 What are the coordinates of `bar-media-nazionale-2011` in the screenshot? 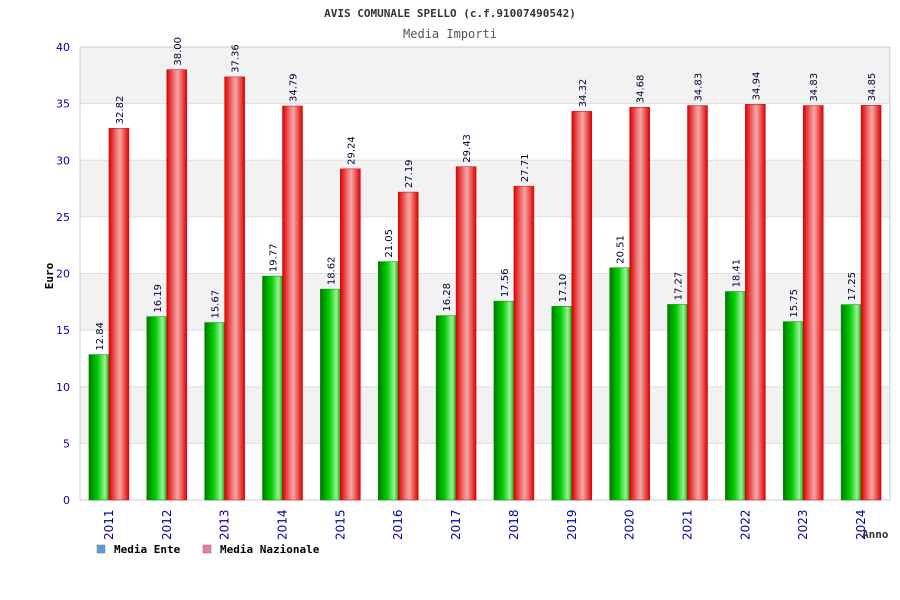 It's located at (119, 314).